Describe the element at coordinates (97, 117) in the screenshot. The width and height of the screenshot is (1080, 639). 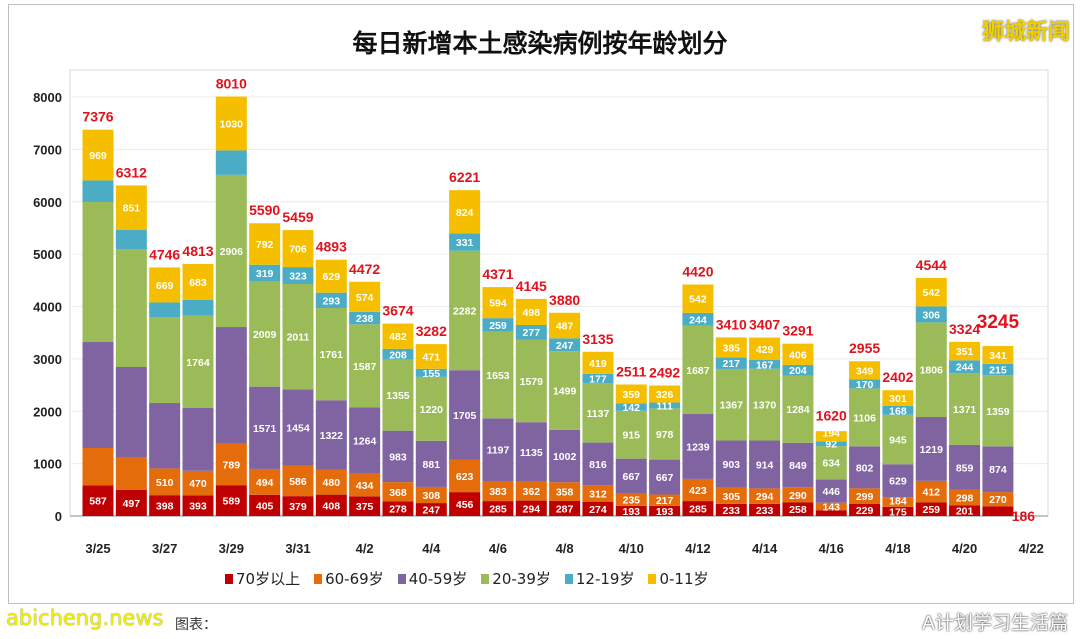
I see `total-label: 7376` at that location.